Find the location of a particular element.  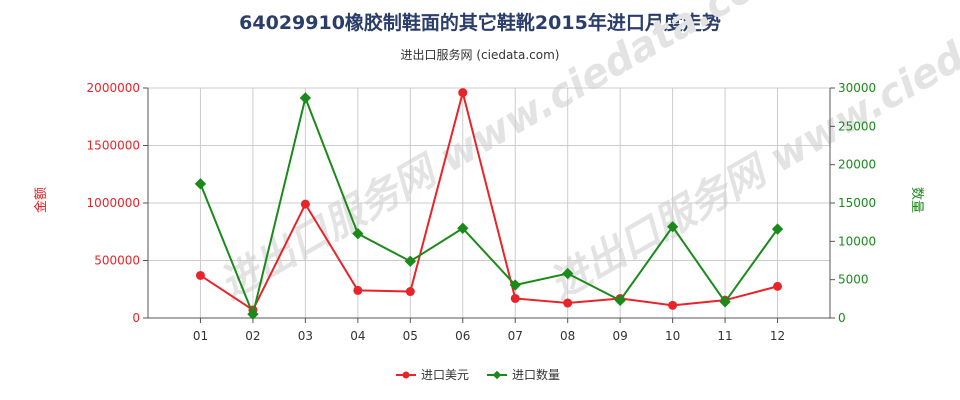

x-tick-label: 01 is located at coordinates (200, 336).